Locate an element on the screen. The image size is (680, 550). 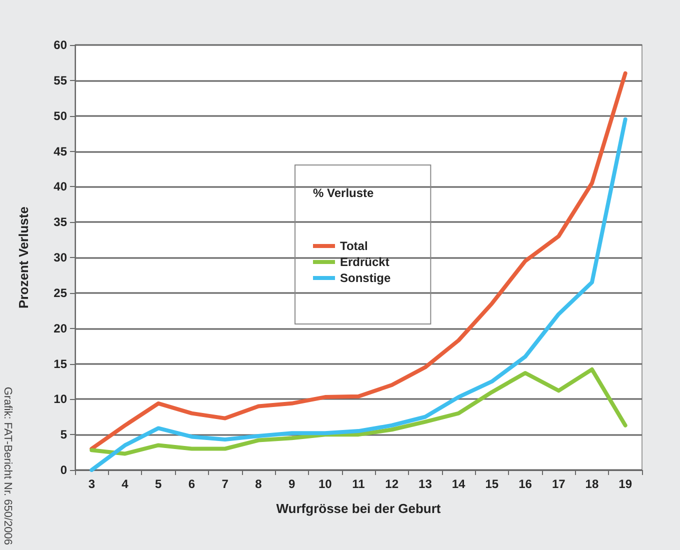
x-tick-label: 10 is located at coordinates (325, 484).